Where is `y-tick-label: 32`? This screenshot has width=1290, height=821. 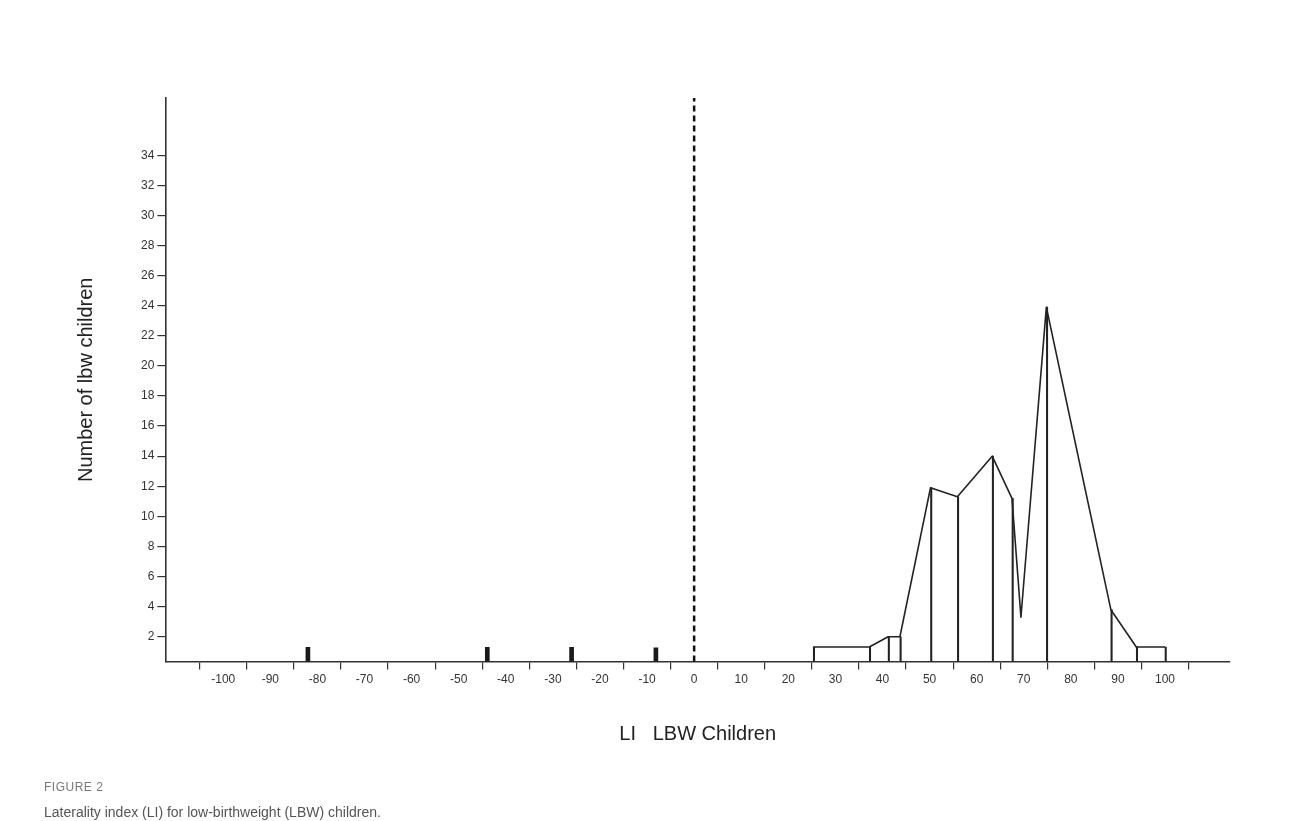
y-tick-label: 32 is located at coordinates (147, 184).